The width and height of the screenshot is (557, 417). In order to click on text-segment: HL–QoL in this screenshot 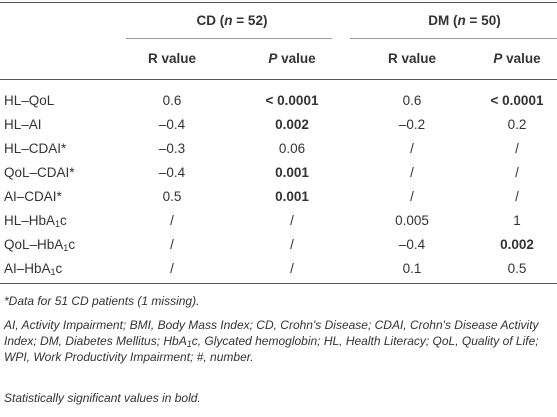, I will do `click(29, 100)`.